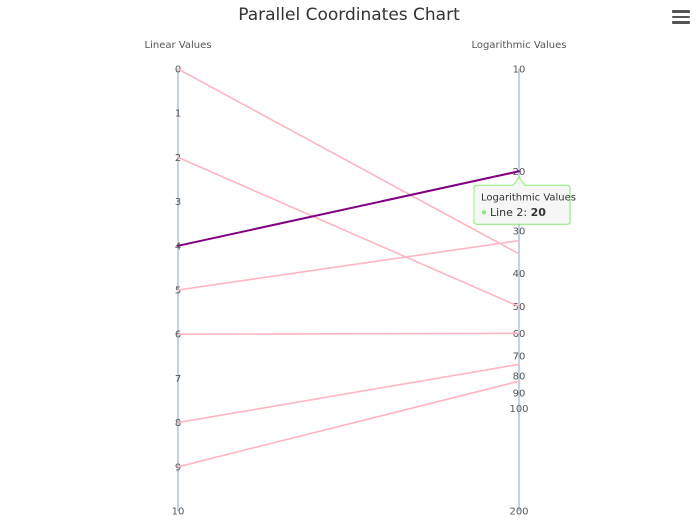 This screenshot has height=525, width=700. Describe the element at coordinates (178, 158) in the screenshot. I see `tick-label: 2` at that location.